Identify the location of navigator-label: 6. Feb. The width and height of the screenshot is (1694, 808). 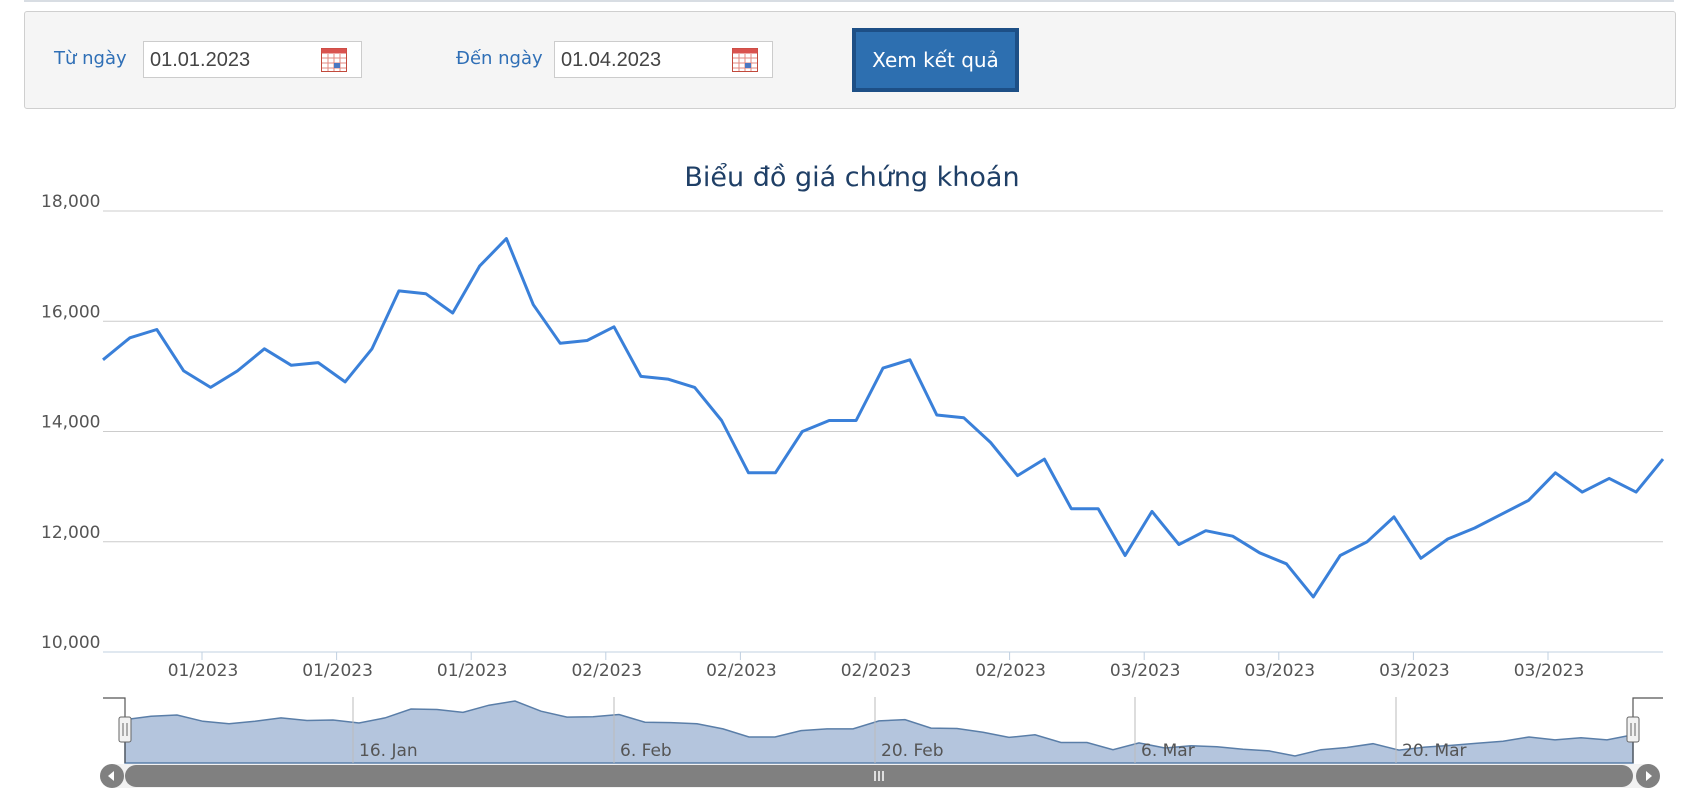
(646, 751).